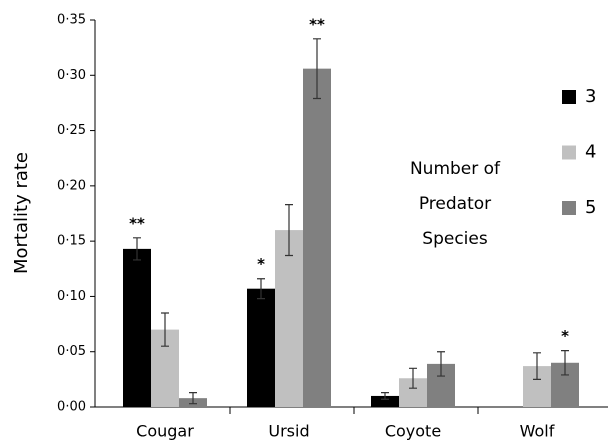 Image resolution: width=608 pixels, height=444 pixels. What do you see at coordinates (71, 351) in the screenshot?
I see `y-tick-label: 0·05` at bounding box center [71, 351].